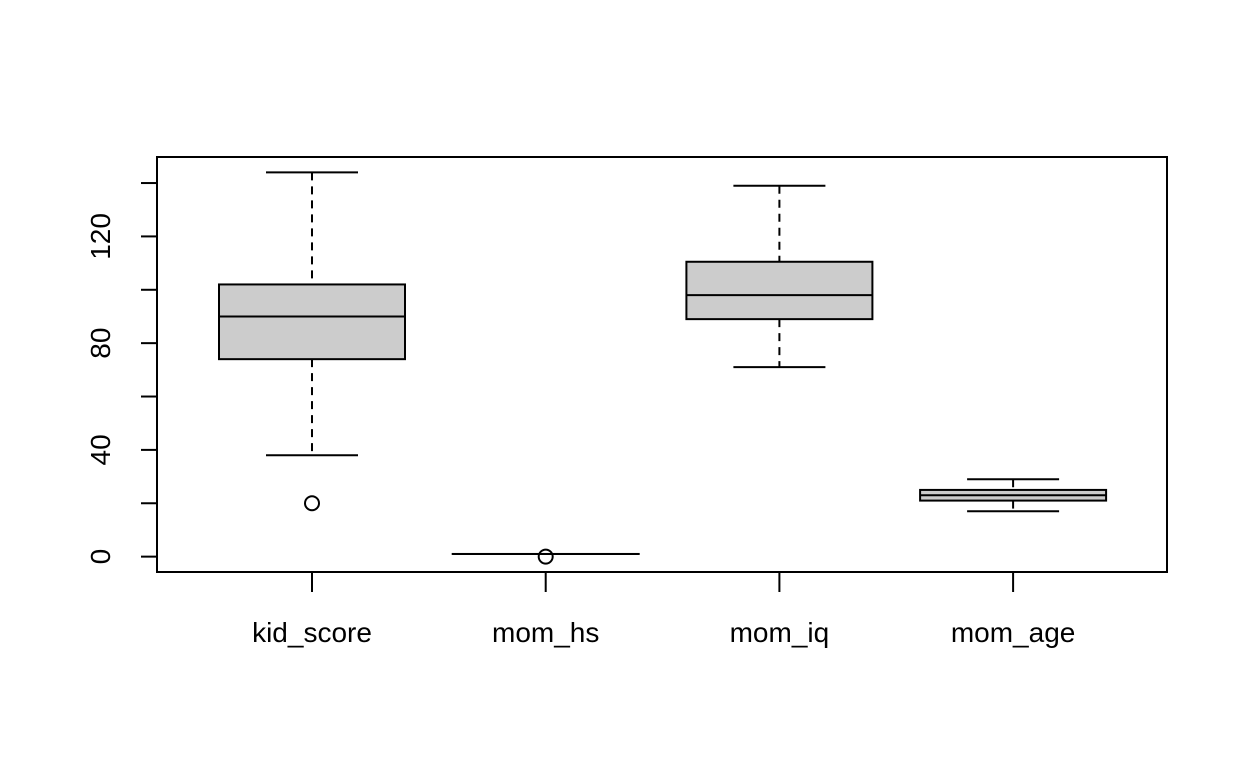 The height and width of the screenshot is (773, 1248). Describe the element at coordinates (100, 449) in the screenshot. I see `y-tick-label: 40` at that location.